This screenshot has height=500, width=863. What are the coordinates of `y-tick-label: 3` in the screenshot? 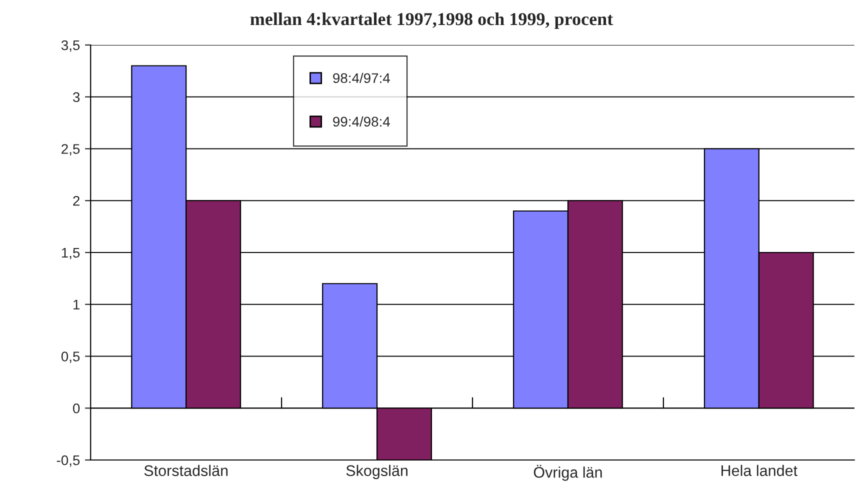 It's located at (76, 97).